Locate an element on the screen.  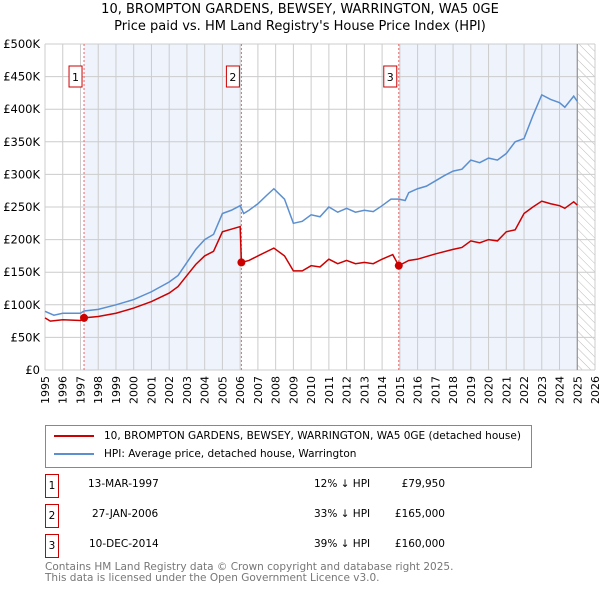
x-tick-label: 2023 is located at coordinates (542, 390).